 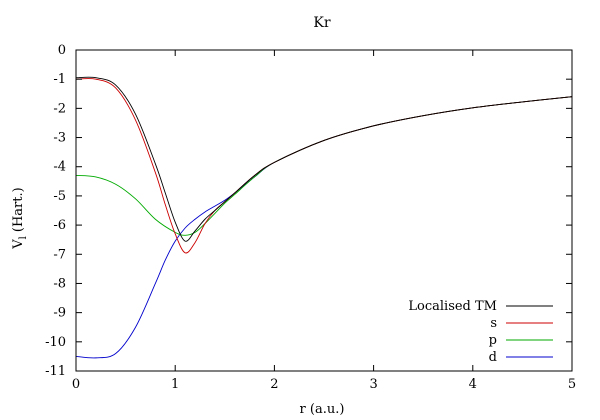 I want to click on legend-label-d: d, so click(x=493, y=357).